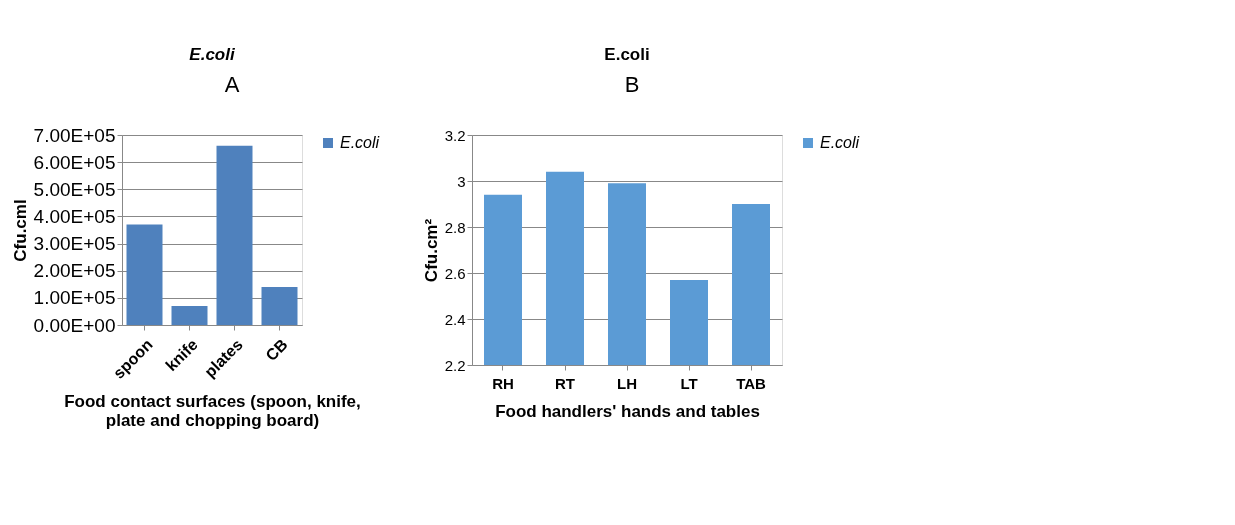  Describe the element at coordinates (565, 383) in the screenshot. I see `x-tick-label: RT` at that location.